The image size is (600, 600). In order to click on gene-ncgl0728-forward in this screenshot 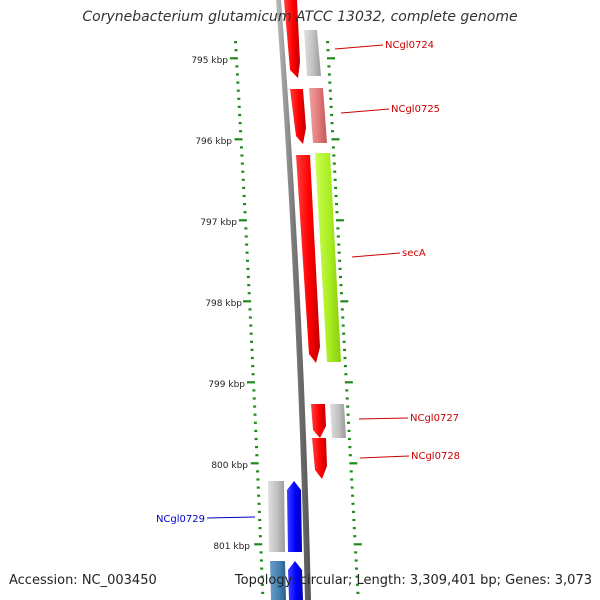, I will do `click(319, 458)`.